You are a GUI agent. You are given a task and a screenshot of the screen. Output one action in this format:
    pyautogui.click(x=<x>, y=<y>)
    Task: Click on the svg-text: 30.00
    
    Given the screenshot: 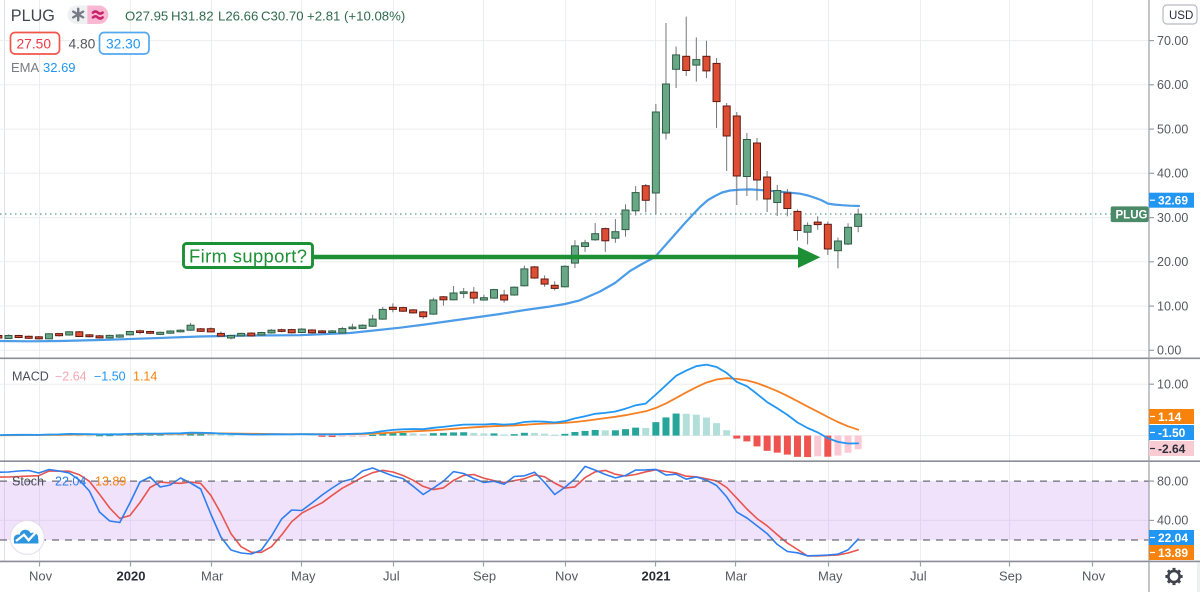 What is the action you would take?
    pyautogui.click(x=1172, y=218)
    